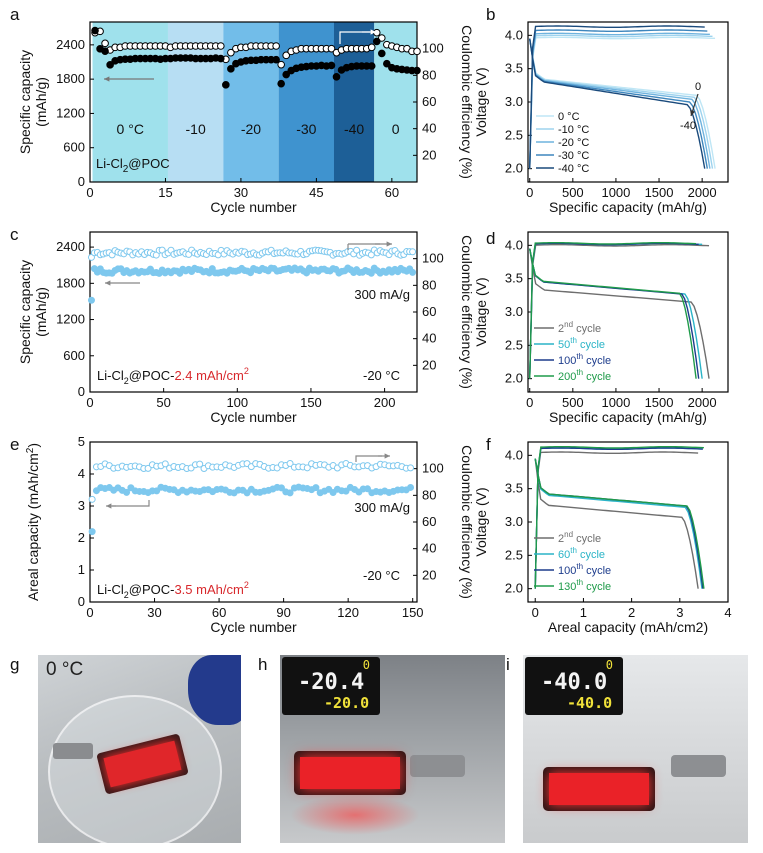  Describe the element at coordinates (564, 345) in the screenshot. I see `legend-num: 50` at that location.